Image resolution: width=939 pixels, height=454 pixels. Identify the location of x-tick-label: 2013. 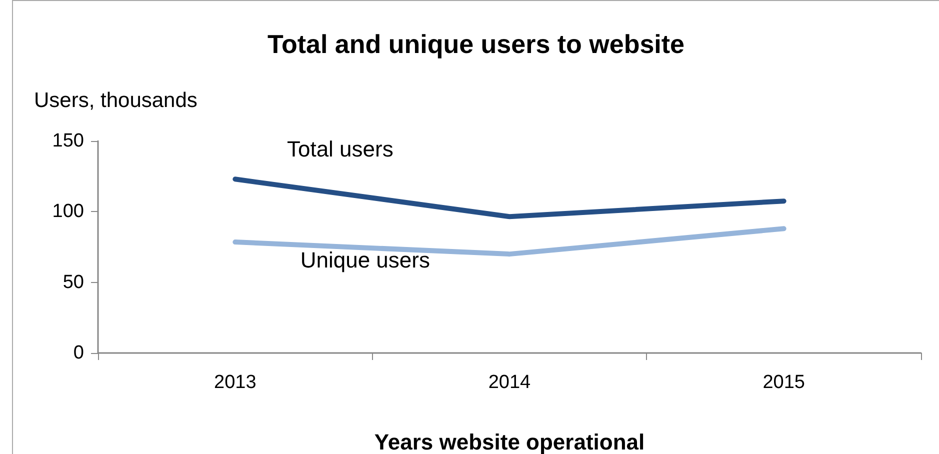
(235, 382).